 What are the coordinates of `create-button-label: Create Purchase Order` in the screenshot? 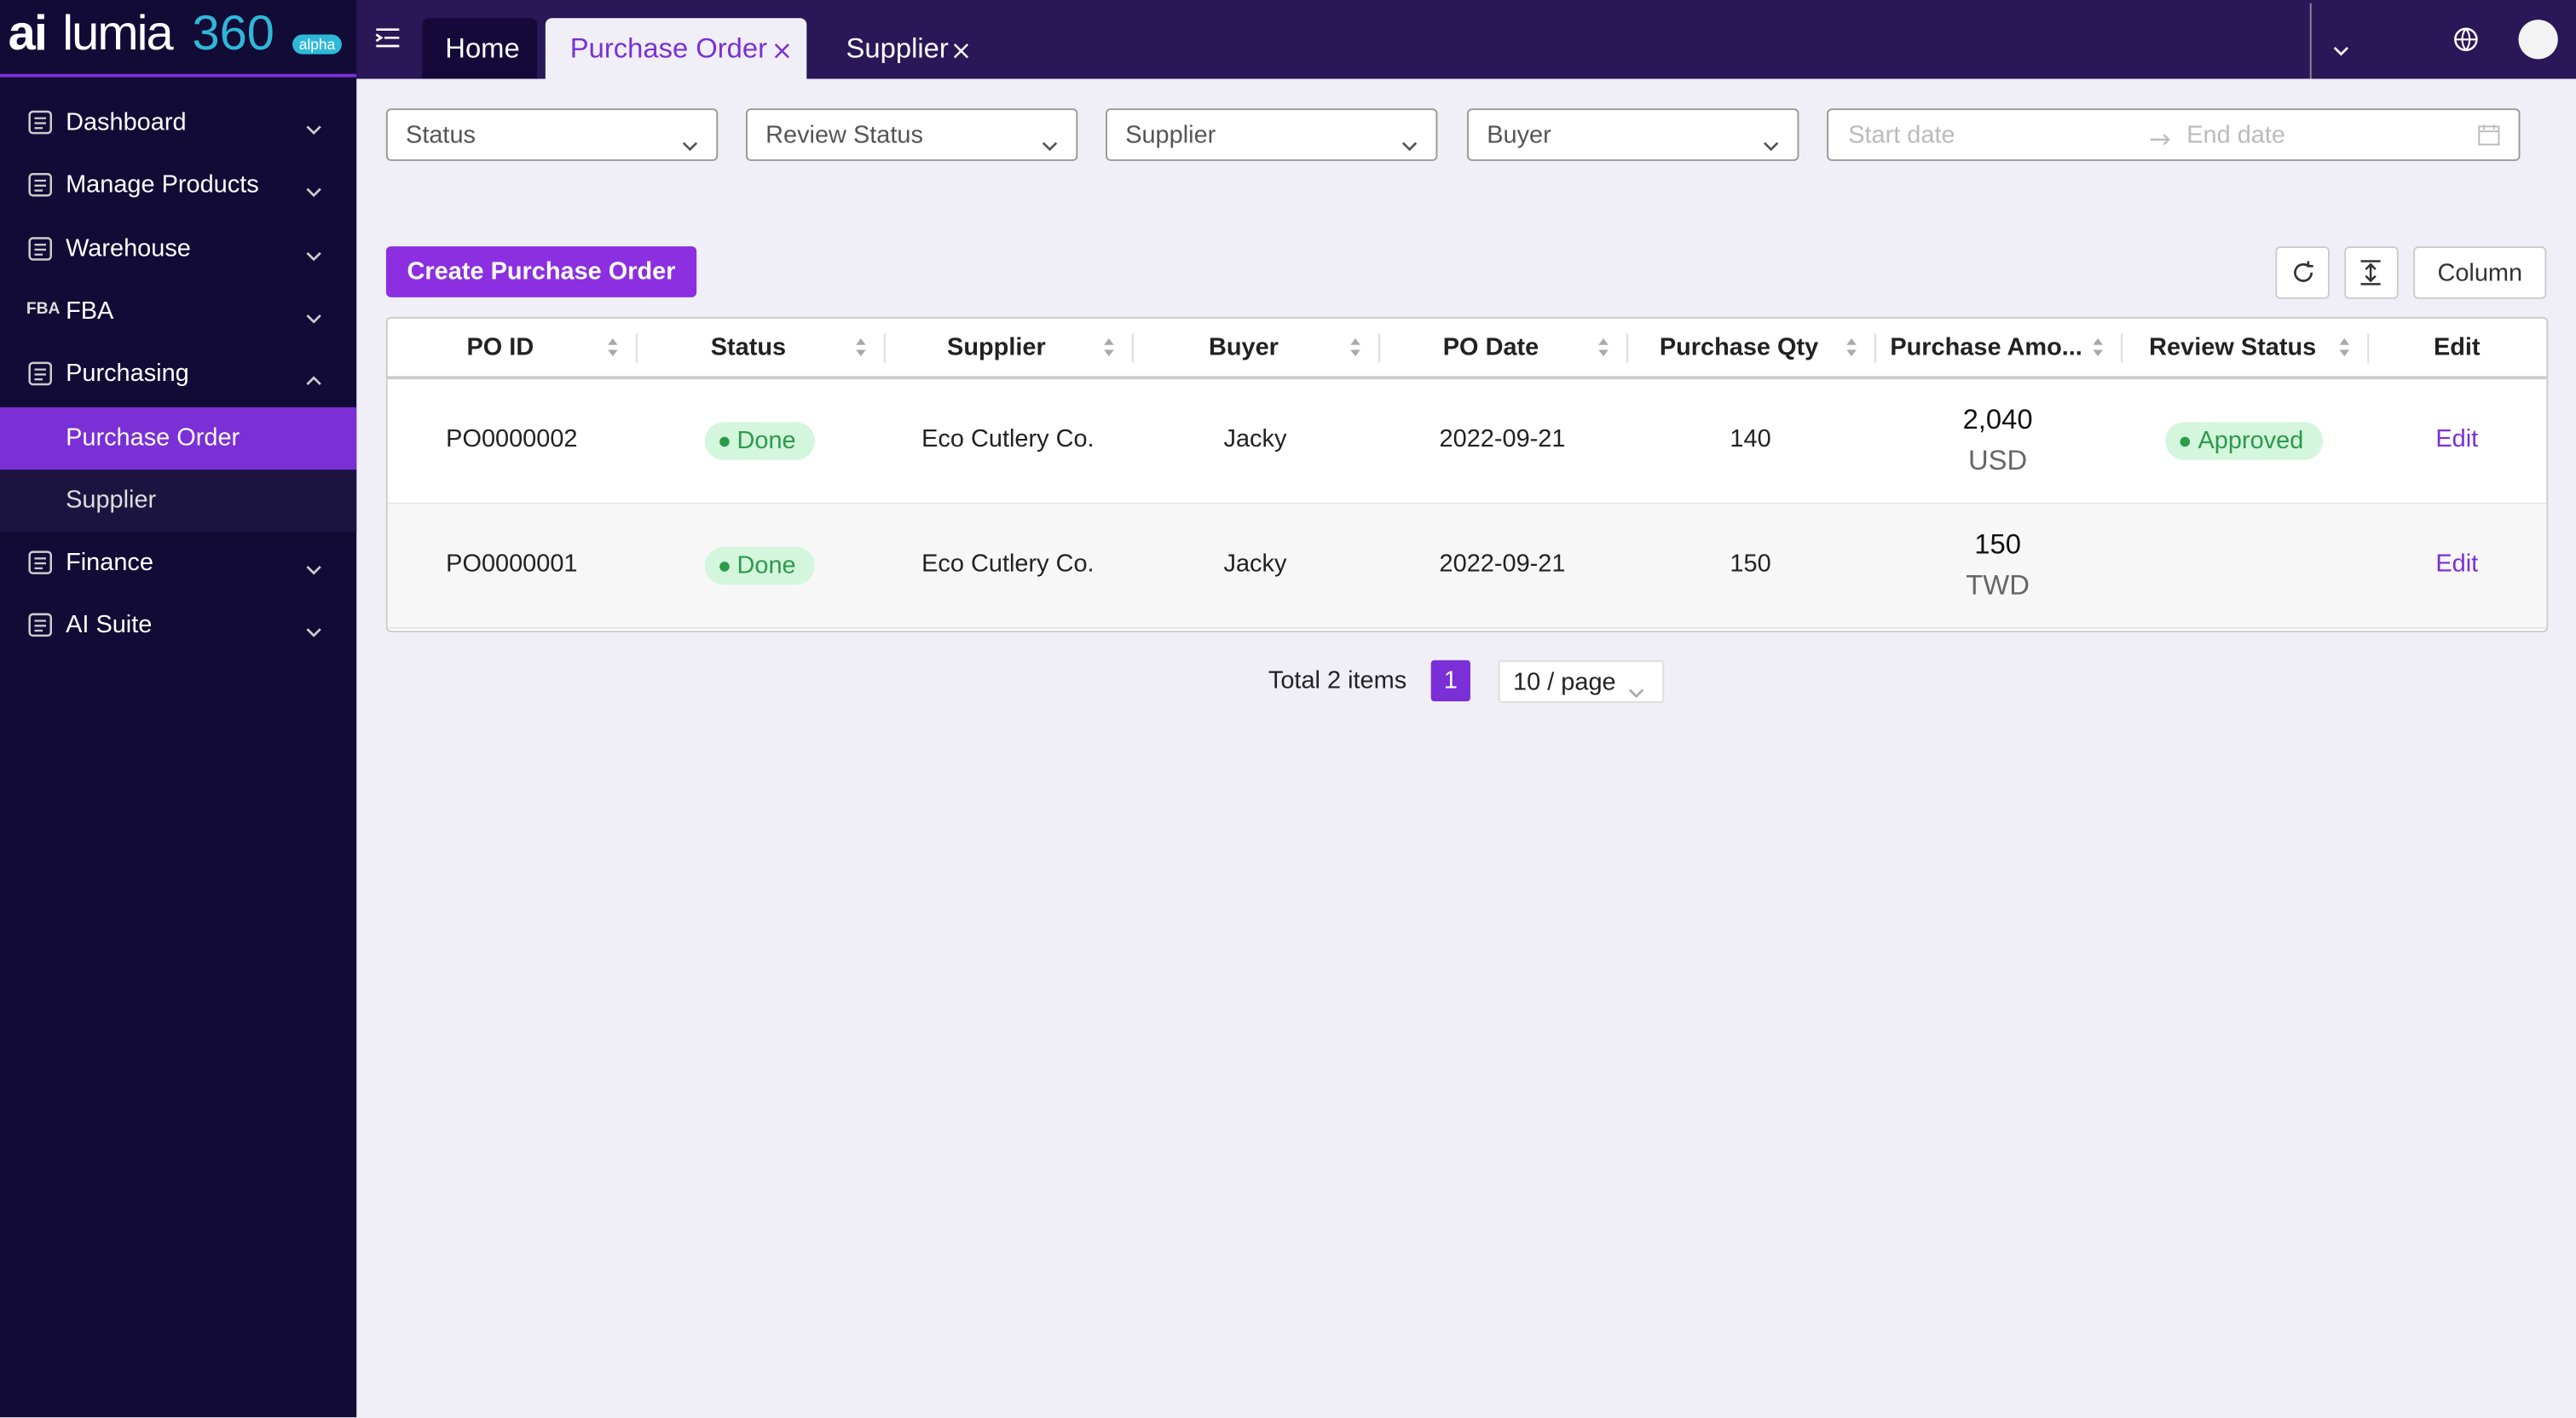 It's located at (541, 271).